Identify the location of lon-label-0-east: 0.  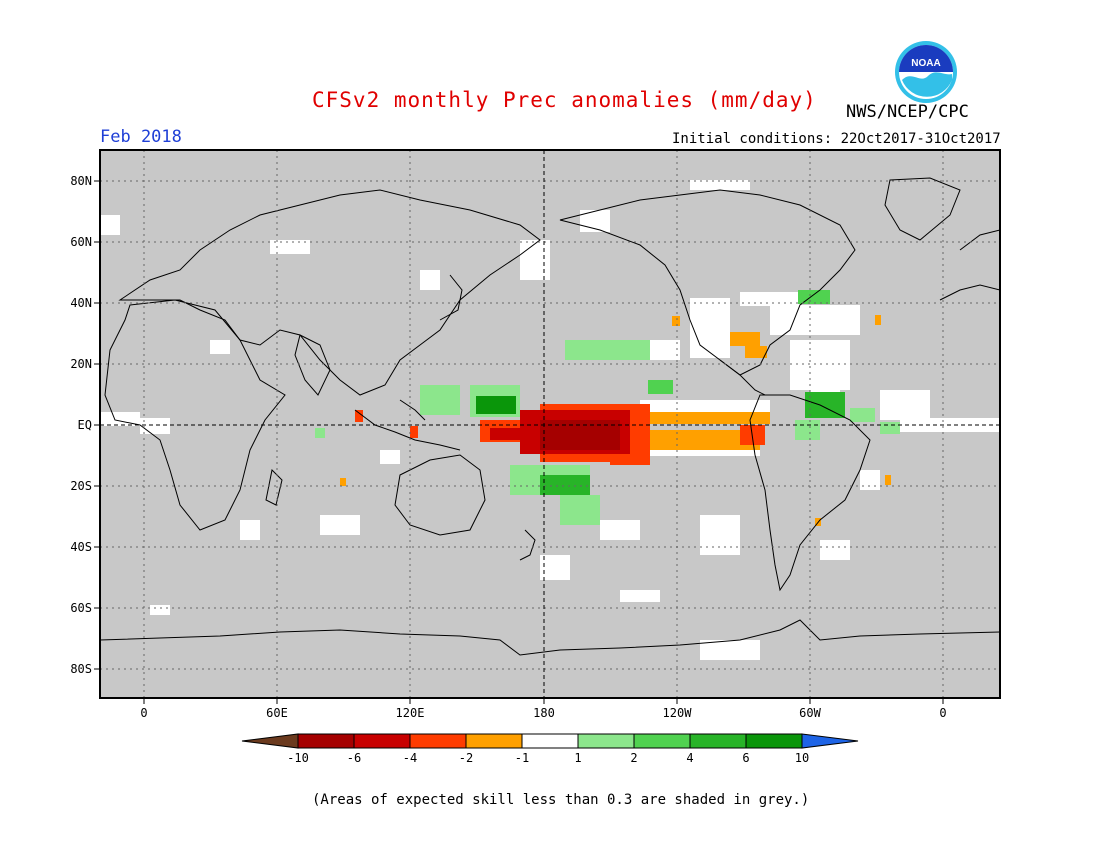
(942, 713).